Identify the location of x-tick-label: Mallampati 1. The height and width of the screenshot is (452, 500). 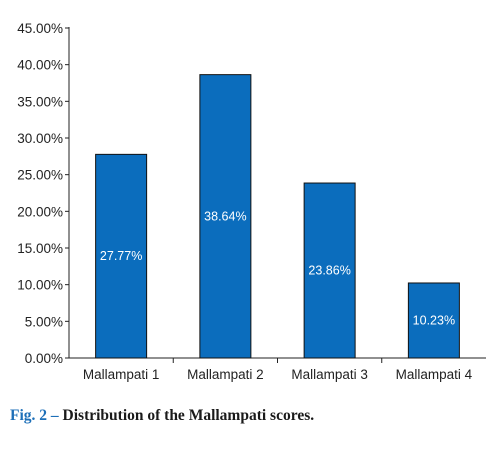
(121, 374).